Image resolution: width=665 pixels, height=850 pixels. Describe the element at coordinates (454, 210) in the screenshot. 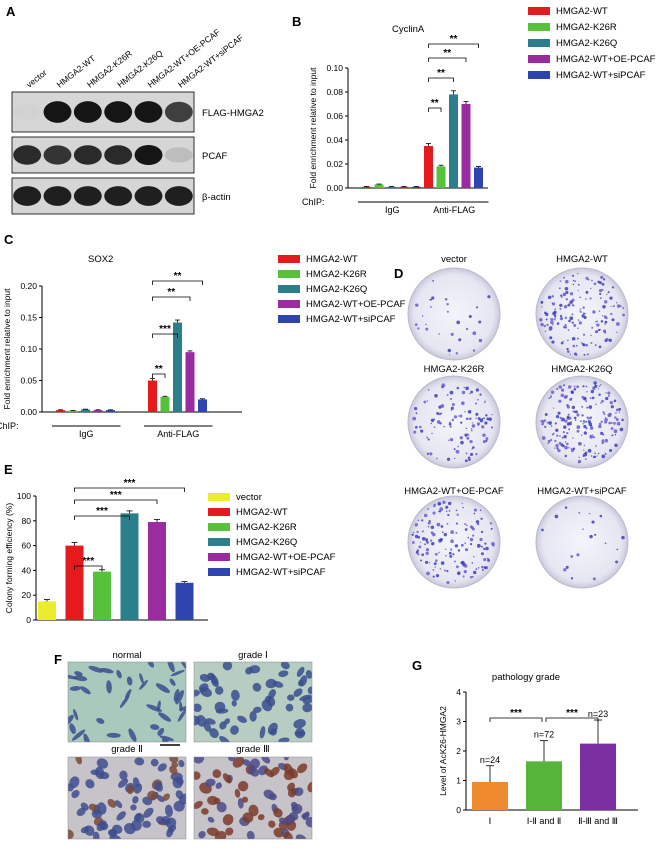

I see `group-label: Anti-FLAG` at that location.